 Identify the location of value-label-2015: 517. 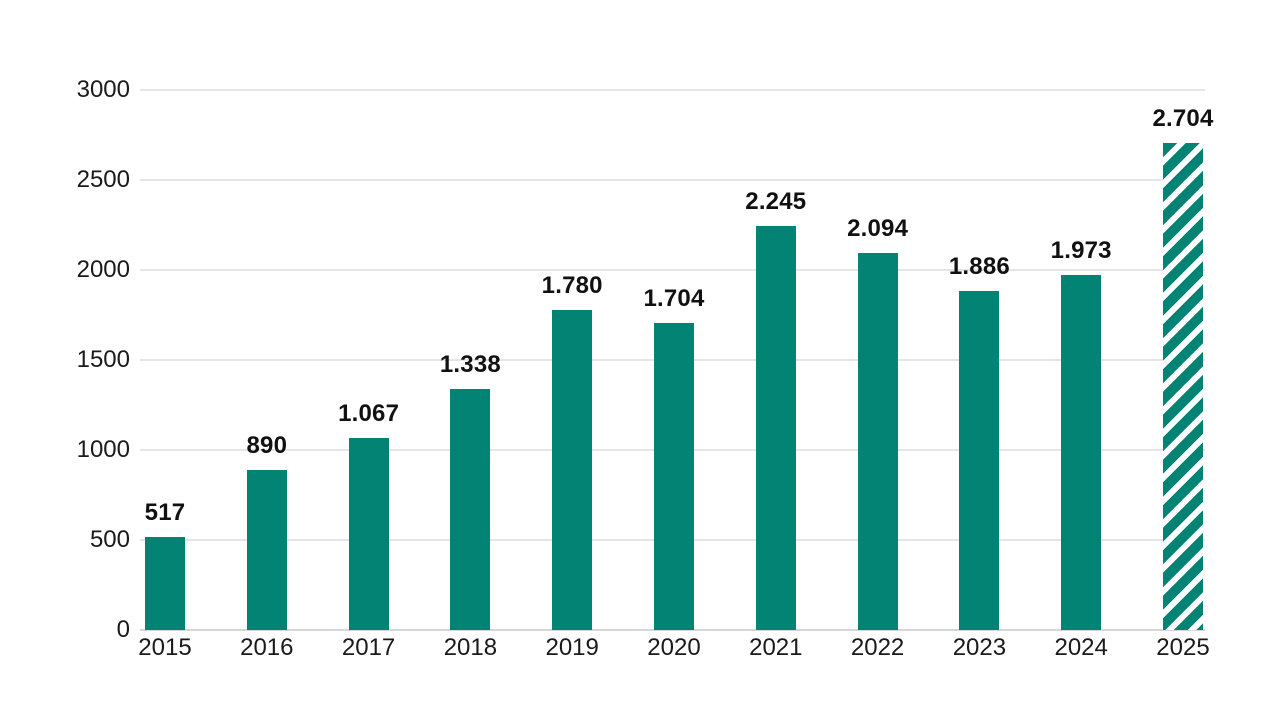
(165, 512).